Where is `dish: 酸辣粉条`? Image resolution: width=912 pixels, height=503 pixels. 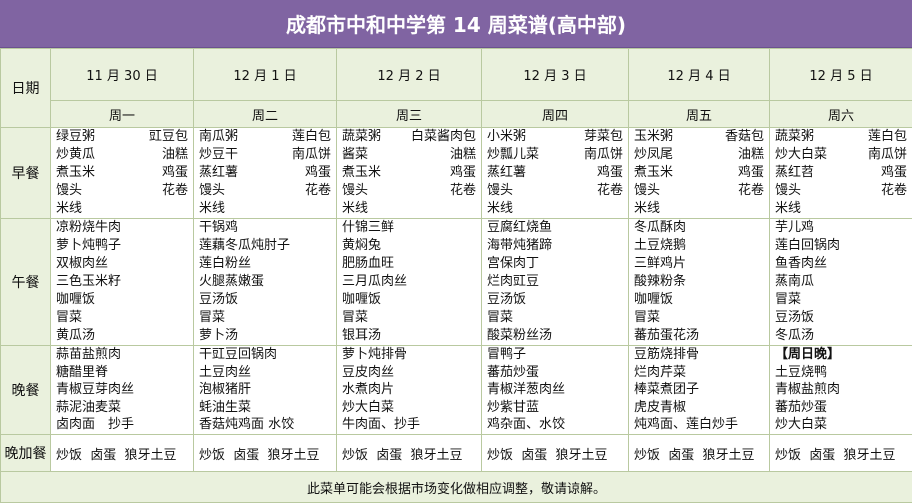
dish: 酸辣粉条 is located at coordinates (699, 282).